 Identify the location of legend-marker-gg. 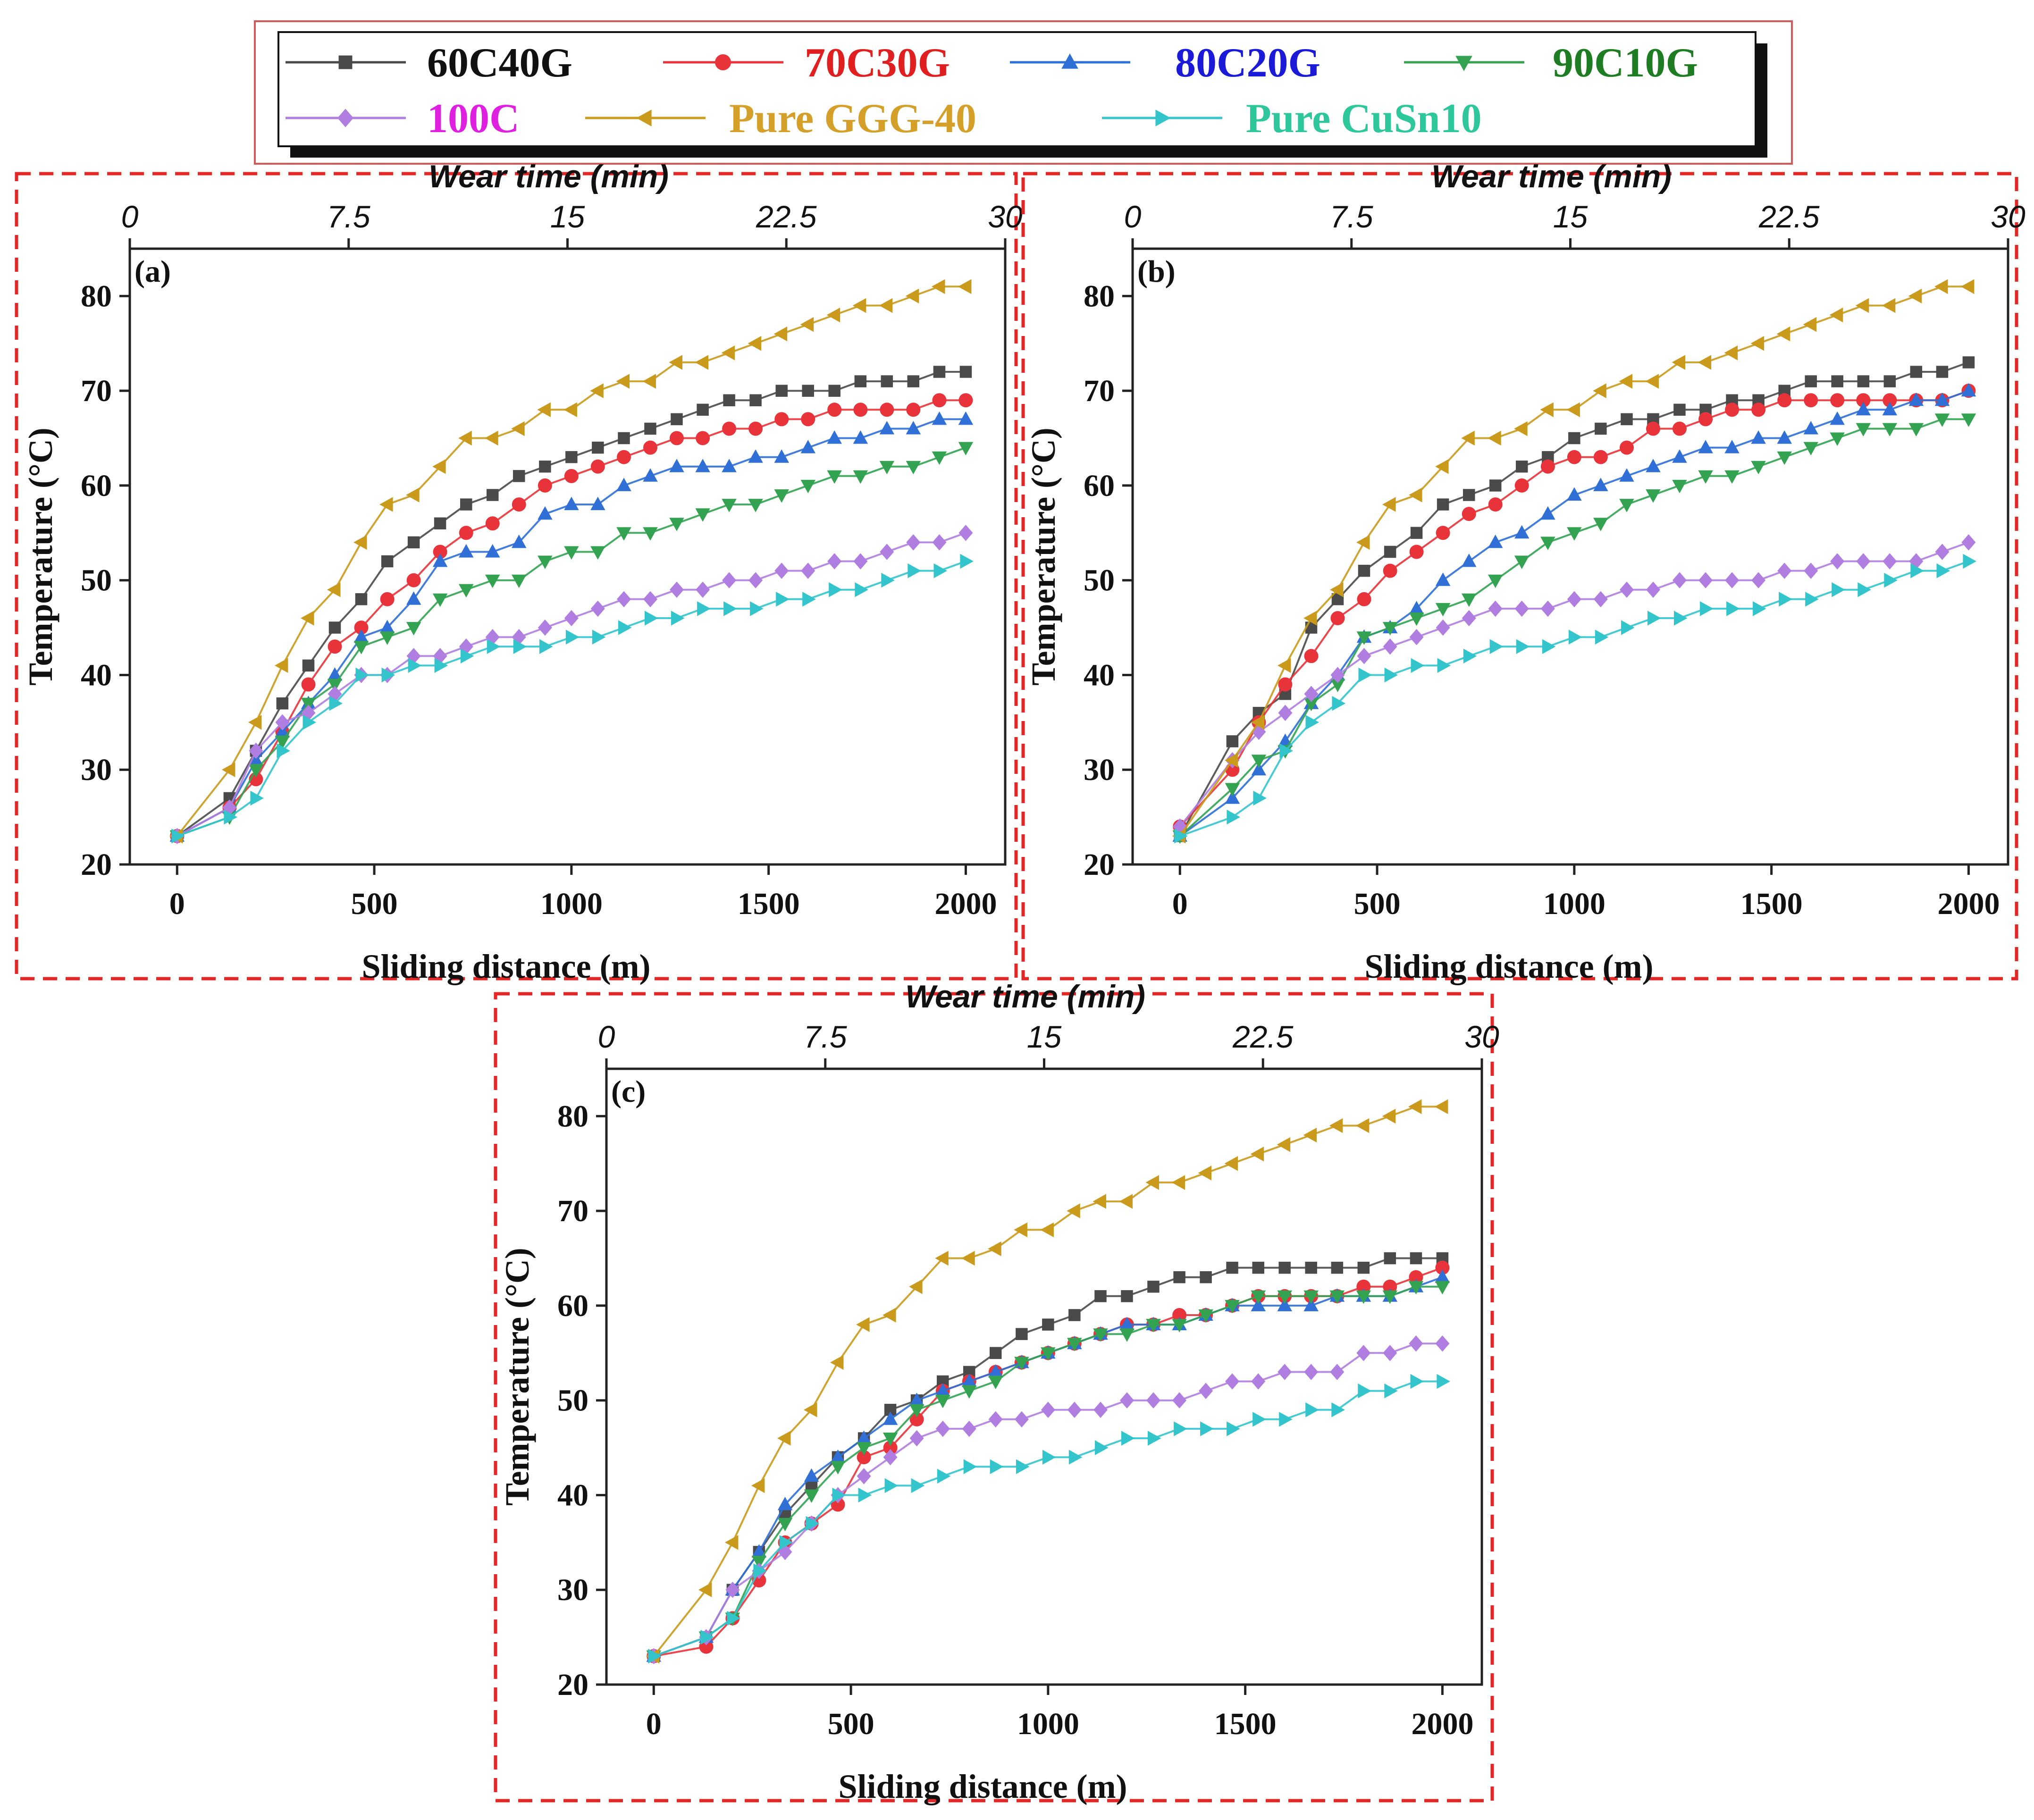
(644, 117).